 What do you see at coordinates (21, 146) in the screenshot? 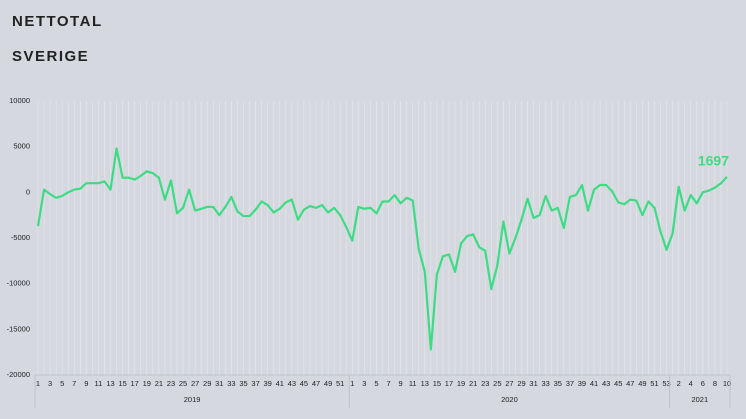
I see `y-tick-label: 5000` at bounding box center [21, 146].